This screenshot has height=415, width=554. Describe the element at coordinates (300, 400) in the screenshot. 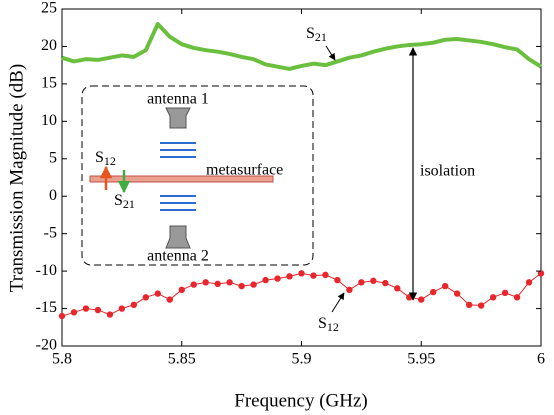

I see `x-axis-label: Frequency (GHz)` at that location.